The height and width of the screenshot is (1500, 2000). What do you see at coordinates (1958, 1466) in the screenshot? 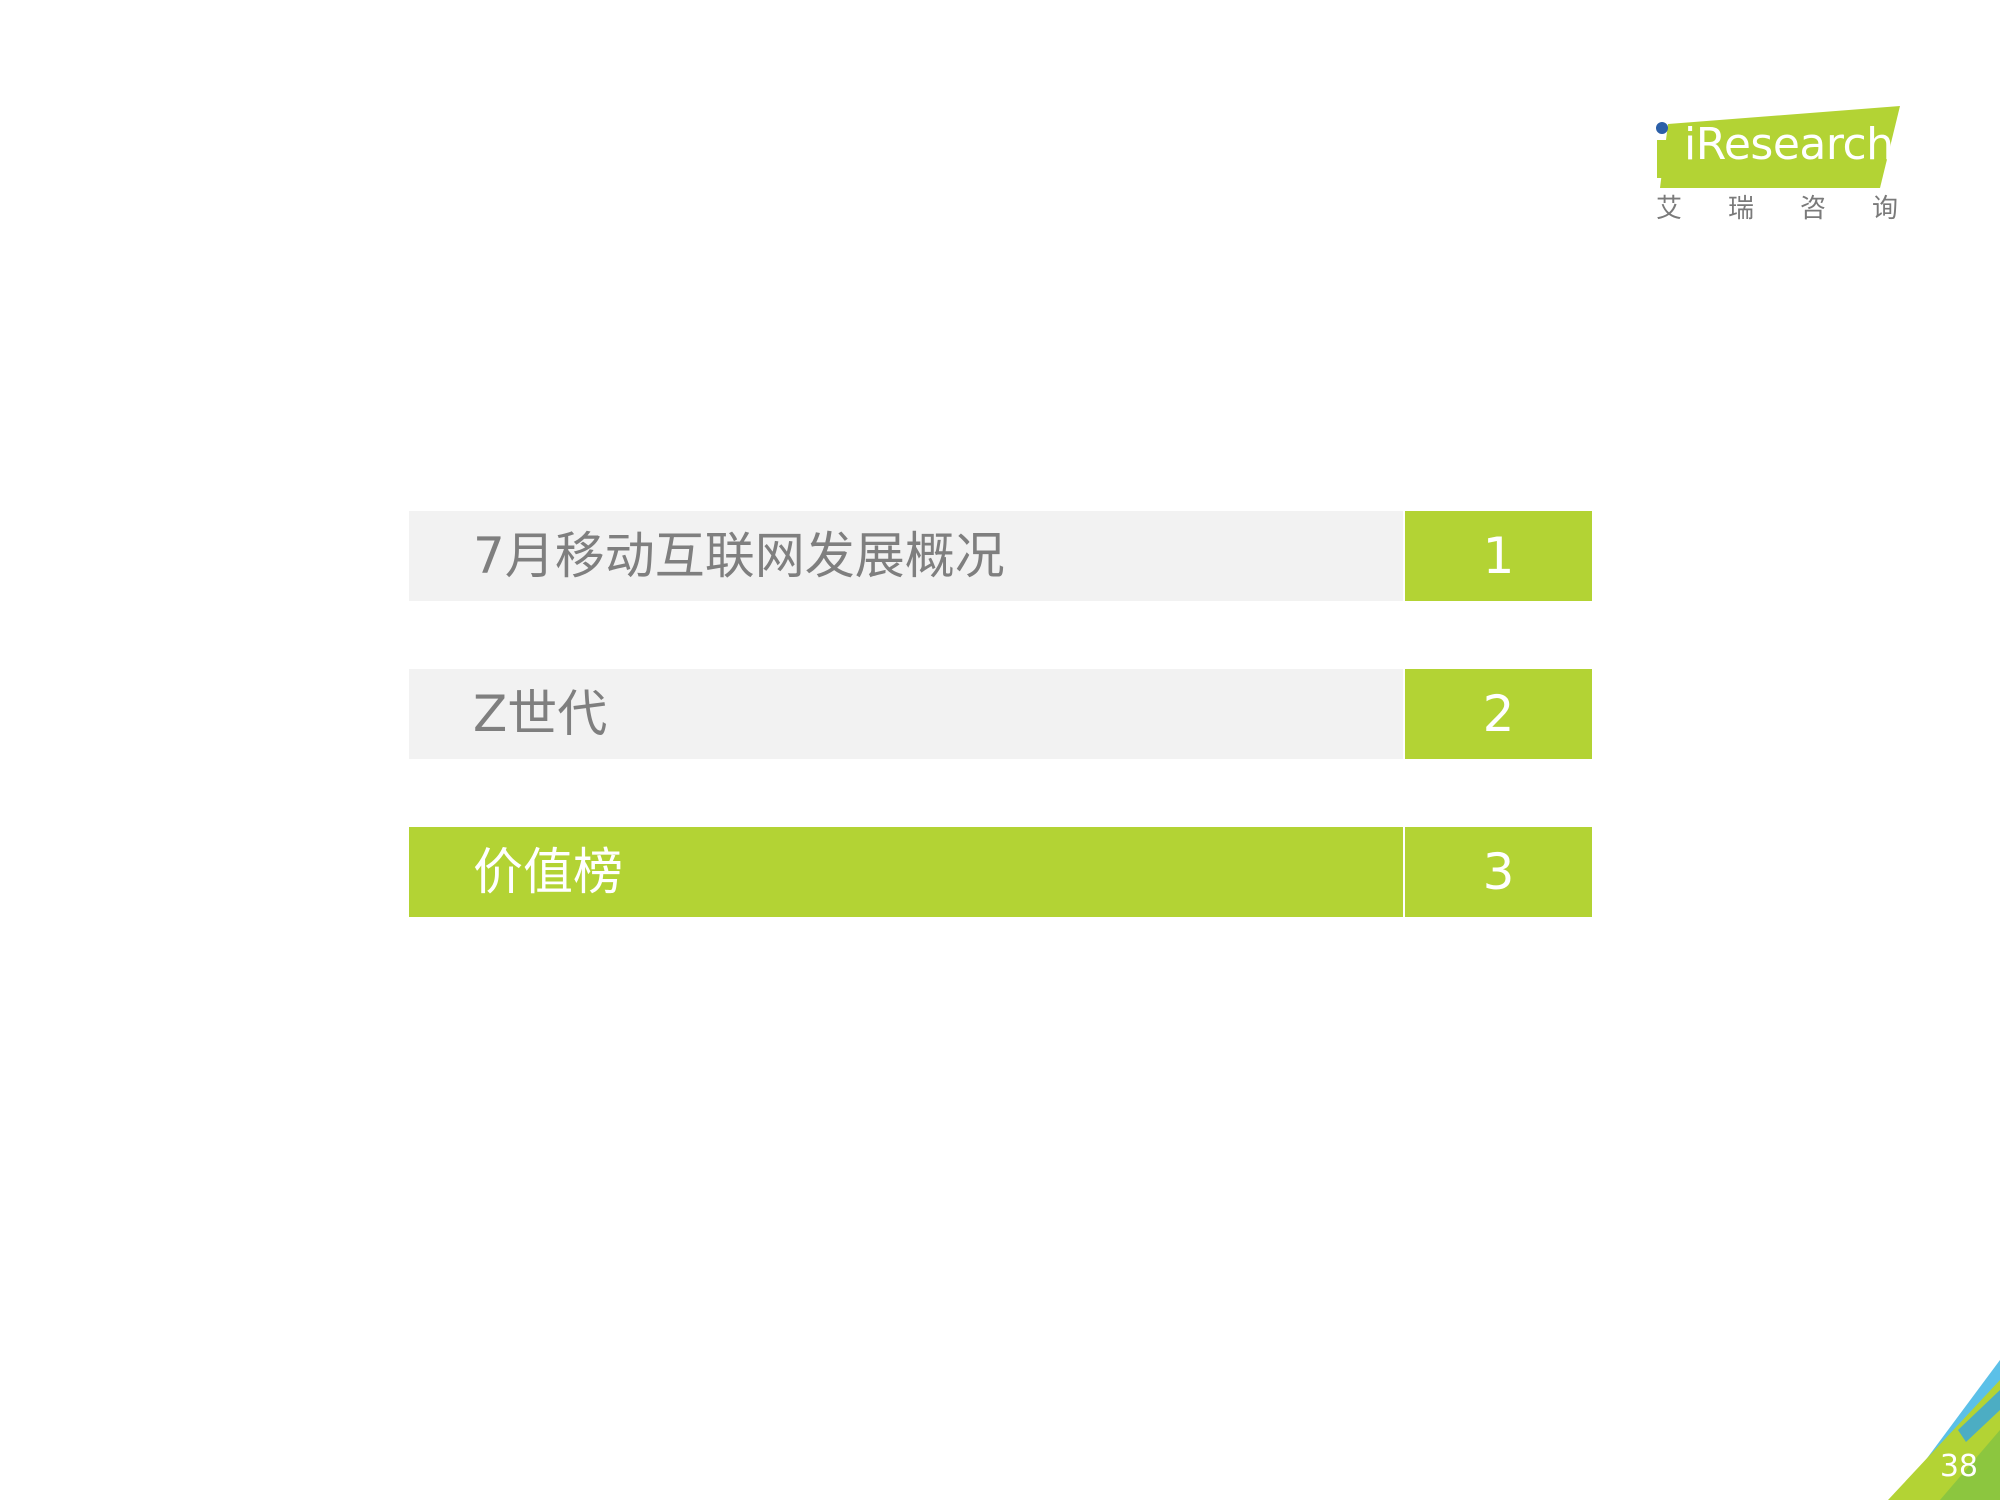
I see `page-number: 38` at bounding box center [1958, 1466].